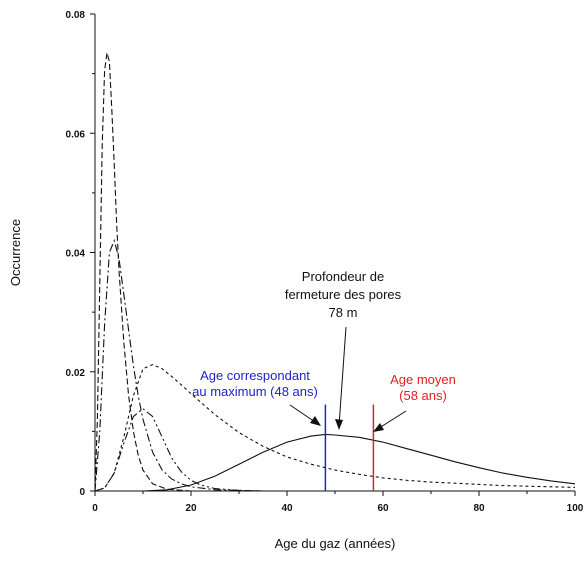 The image size is (588, 563). I want to click on y-tick-label: 0.06, so click(76, 134).